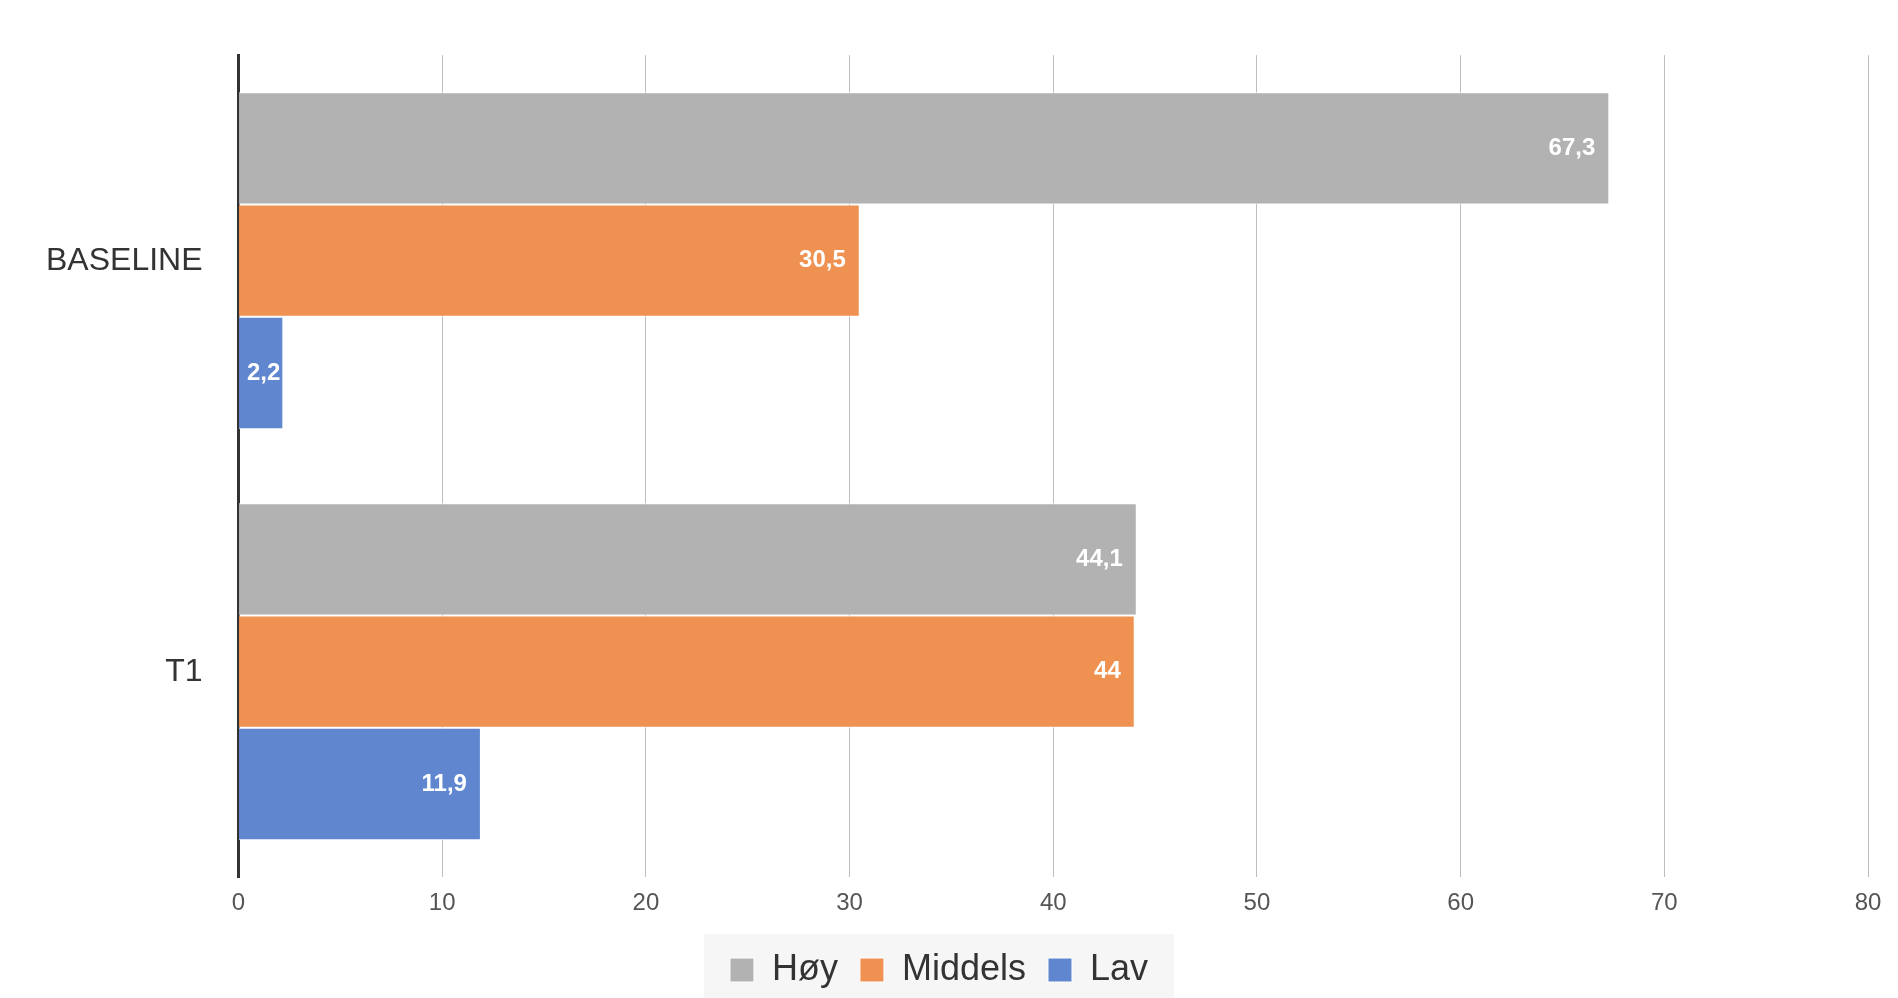 The height and width of the screenshot is (998, 1898). What do you see at coordinates (264, 371) in the screenshot?
I see `data-label: 2,2` at bounding box center [264, 371].